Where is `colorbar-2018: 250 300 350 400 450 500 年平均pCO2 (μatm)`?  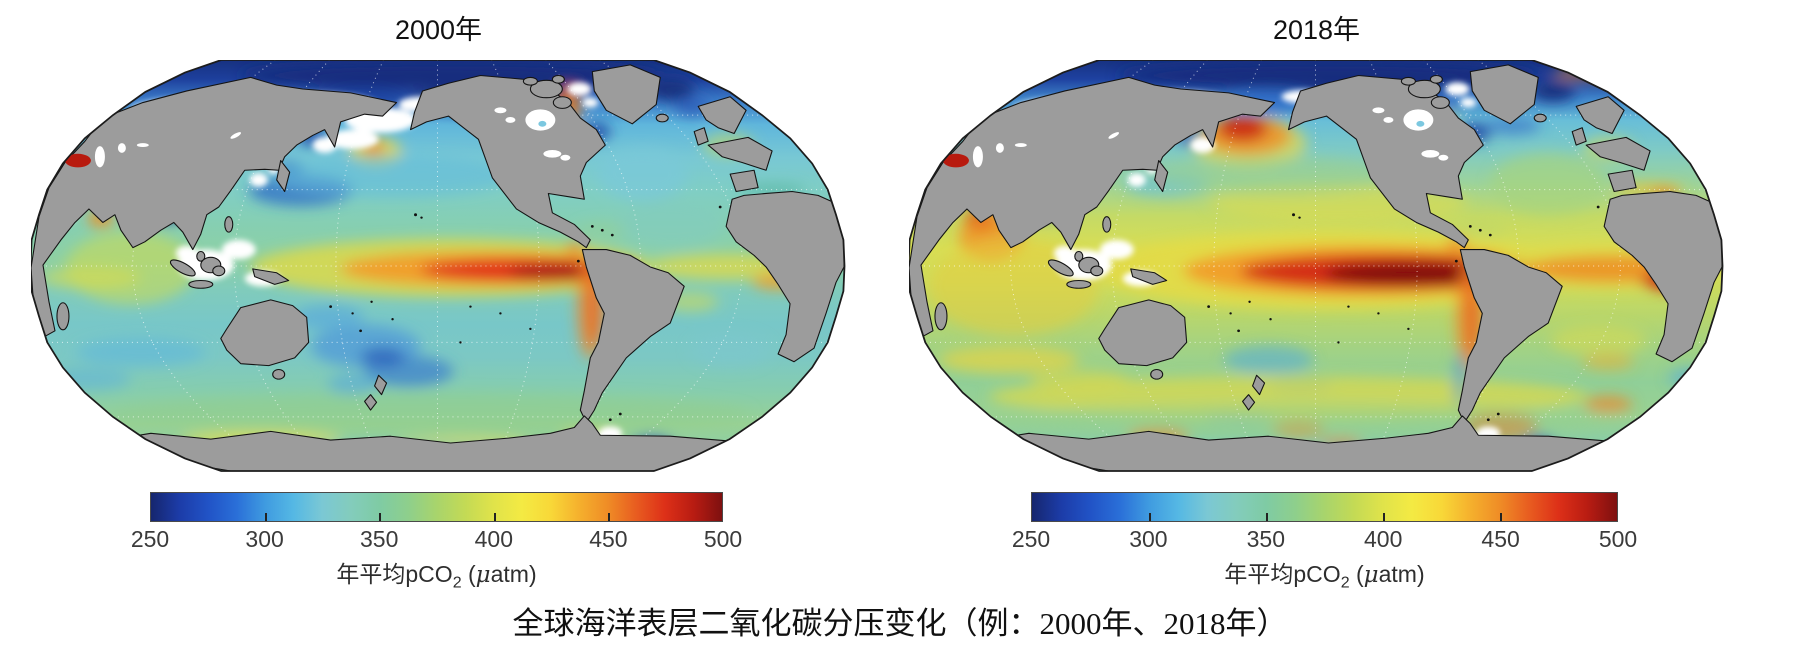 colorbar-2018: 250 300 350 400 450 500 年平均pCO2 (μatm) is located at coordinates (1324, 542).